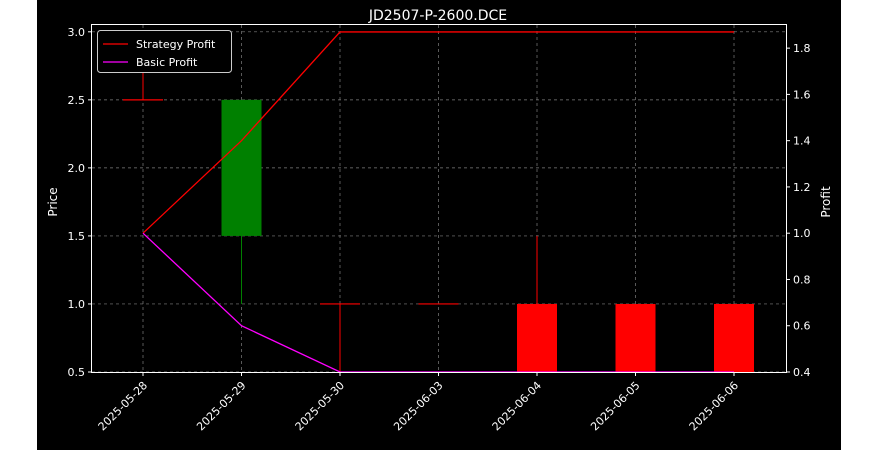 This screenshot has width=878, height=450. Describe the element at coordinates (77, 168) in the screenshot. I see `price-tick-label: 2.0` at that location.